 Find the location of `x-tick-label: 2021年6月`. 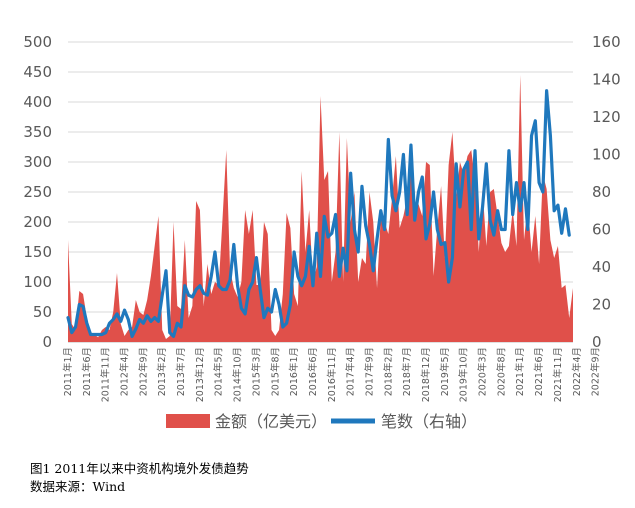

x-tick-label: 2021年6月 is located at coordinates (539, 371).